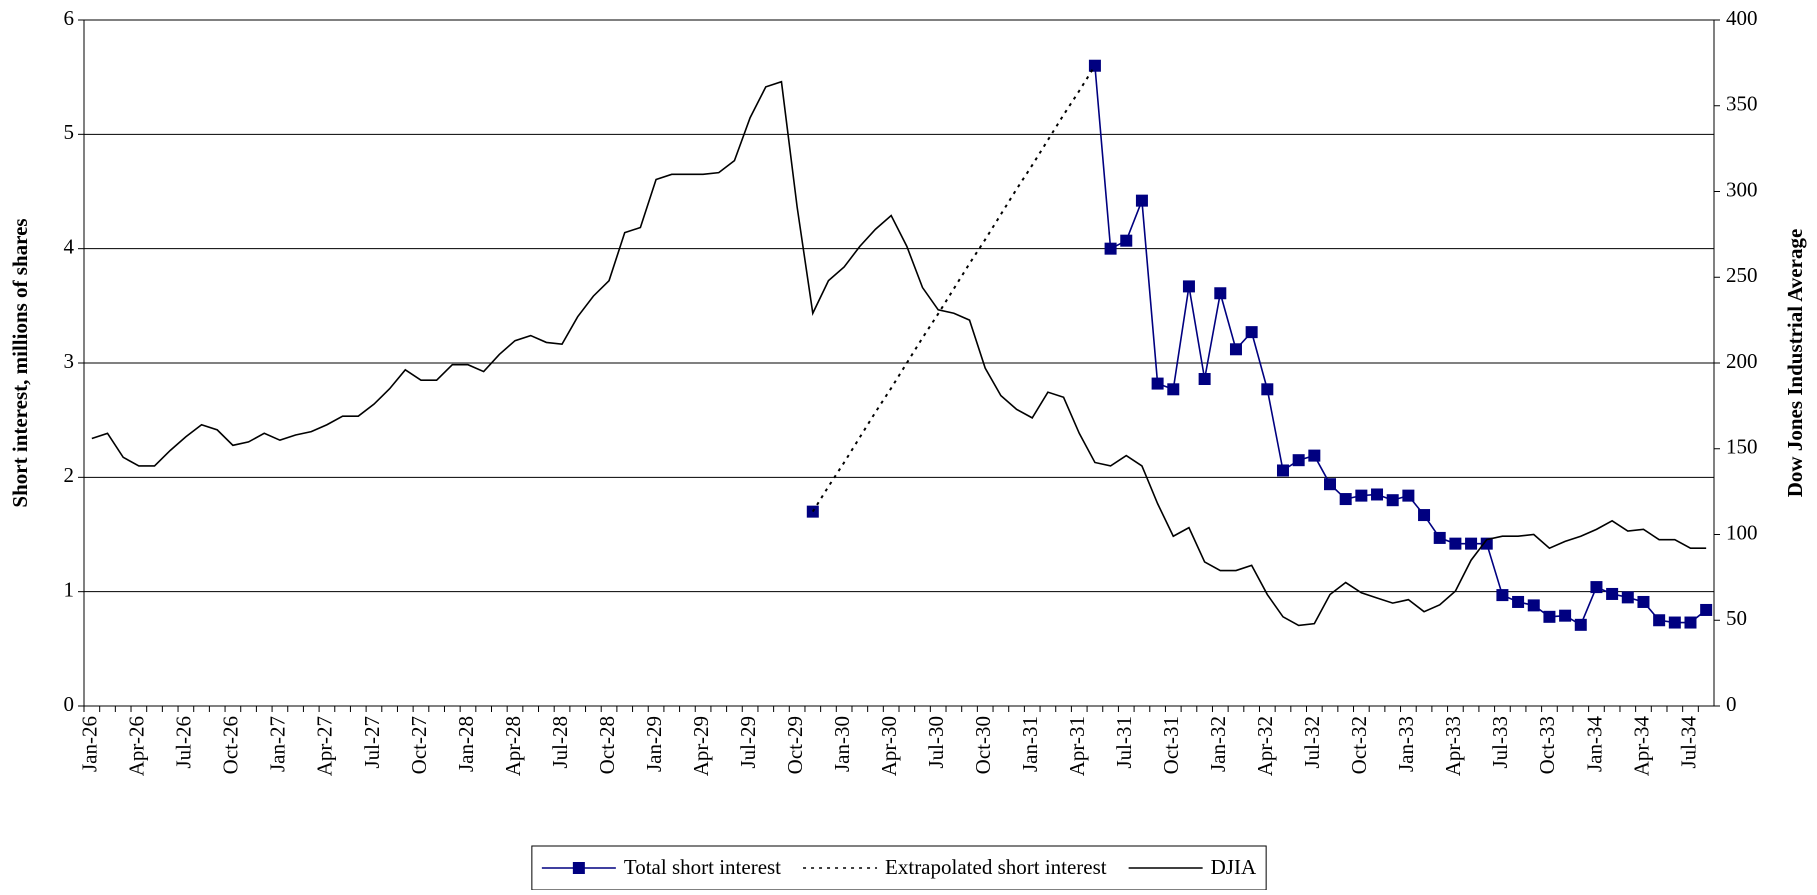 This screenshot has height=895, width=1817. I want to click on x-tick-label: Jul-27, so click(372, 742).